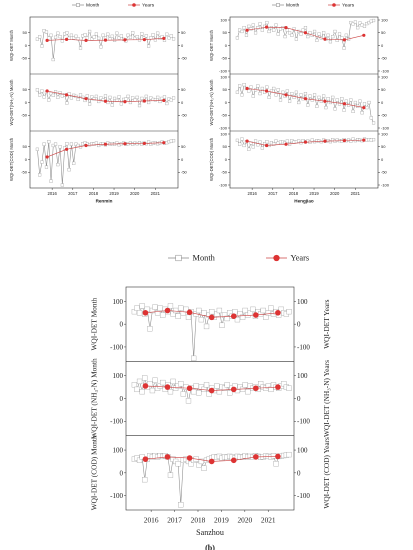 This screenshot has height=550, width=413. What do you see at coordinates (304, 195) in the screenshot?
I see `x-axis: 2016 2017 2018 2019 2020 2021 Hengjiao` at bounding box center [304, 195].